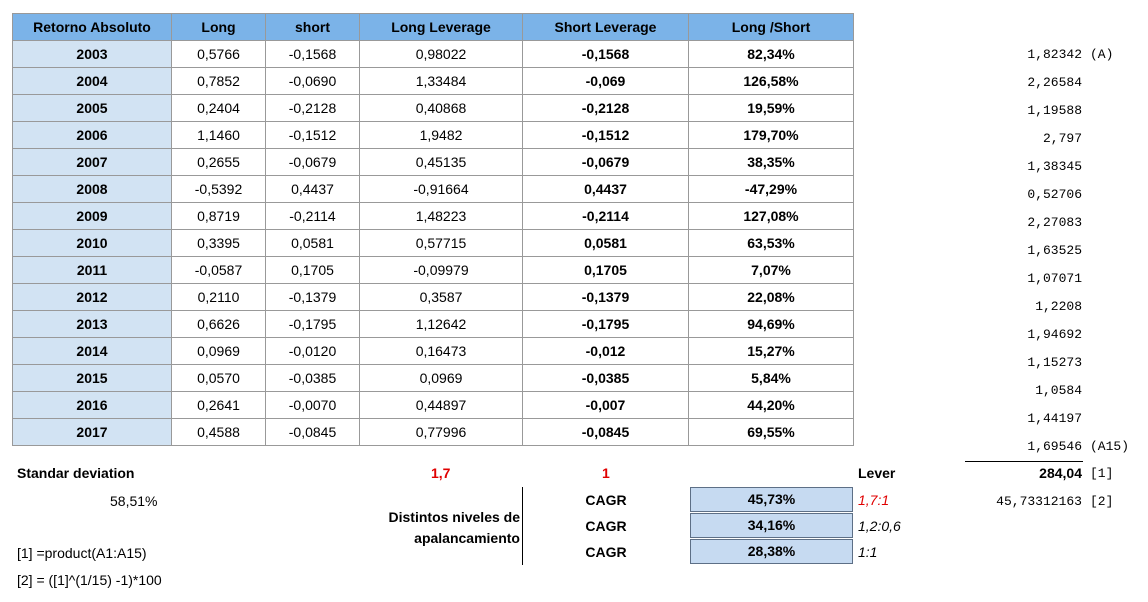 This screenshot has width=1148, height=602. I want to click on long-short-cell: 19,59%, so click(771, 108).